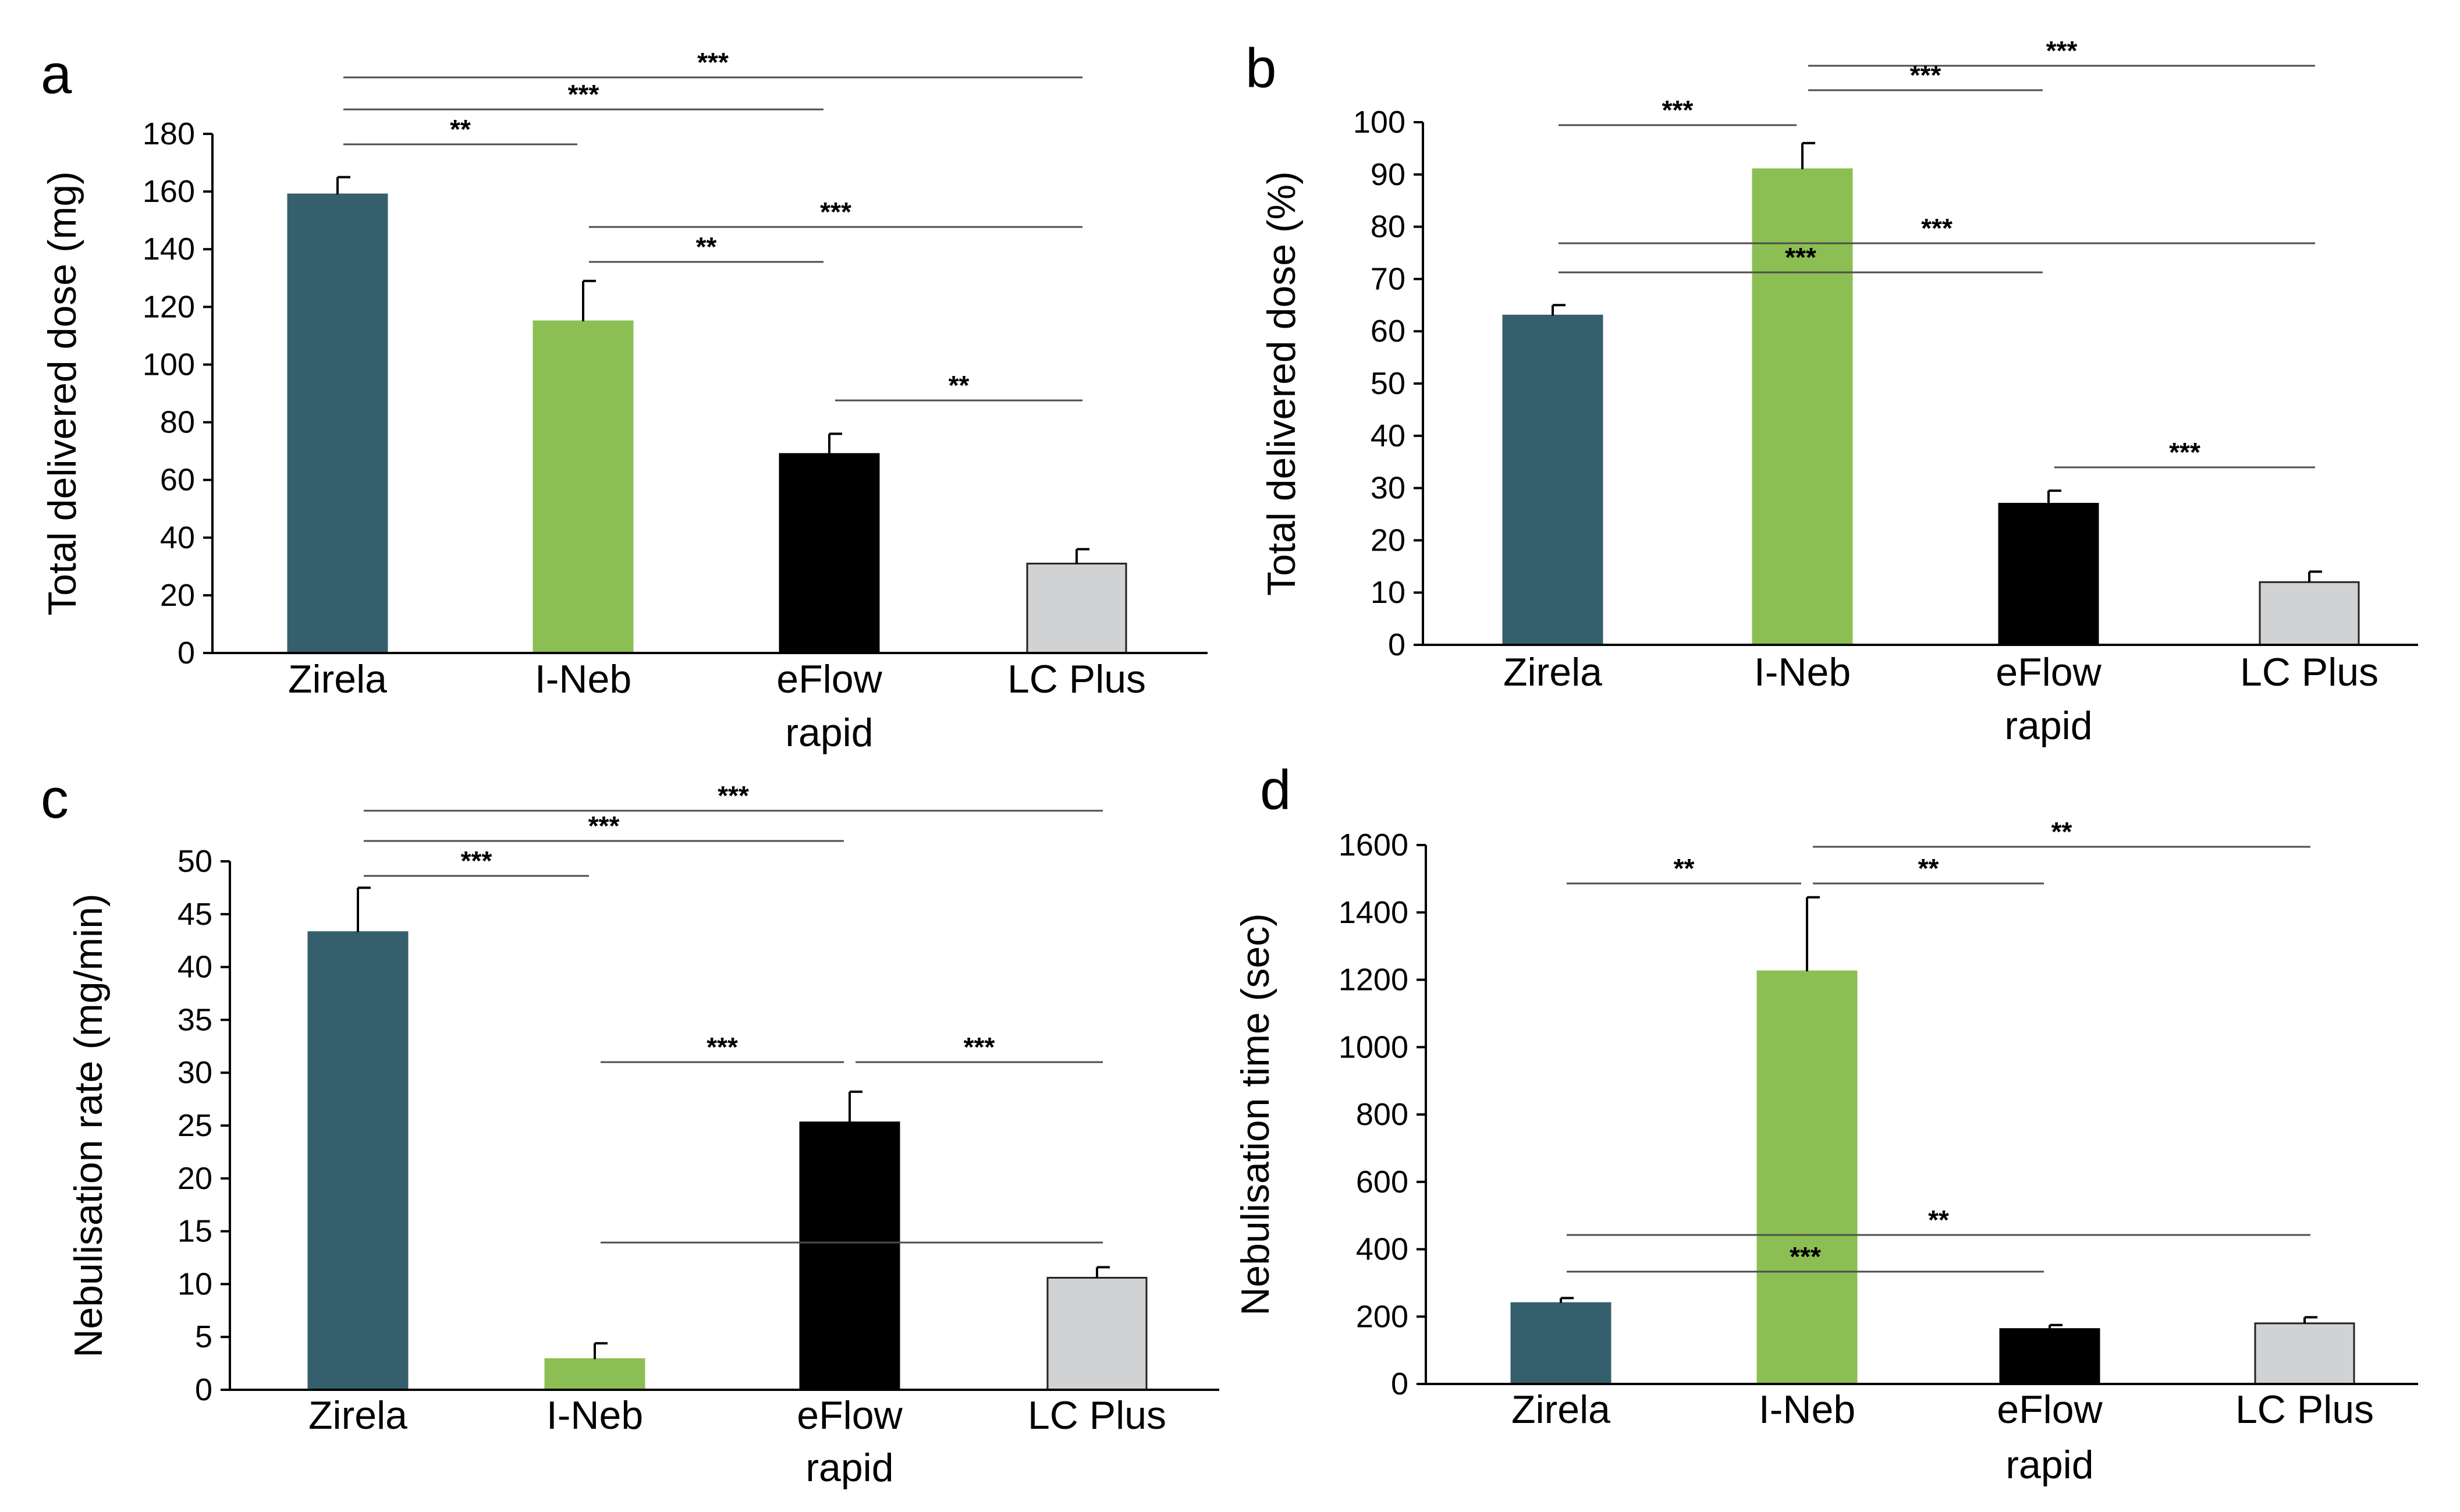  Describe the element at coordinates (1382, 1249) in the screenshot. I see `y-tick-label: 400` at that location.